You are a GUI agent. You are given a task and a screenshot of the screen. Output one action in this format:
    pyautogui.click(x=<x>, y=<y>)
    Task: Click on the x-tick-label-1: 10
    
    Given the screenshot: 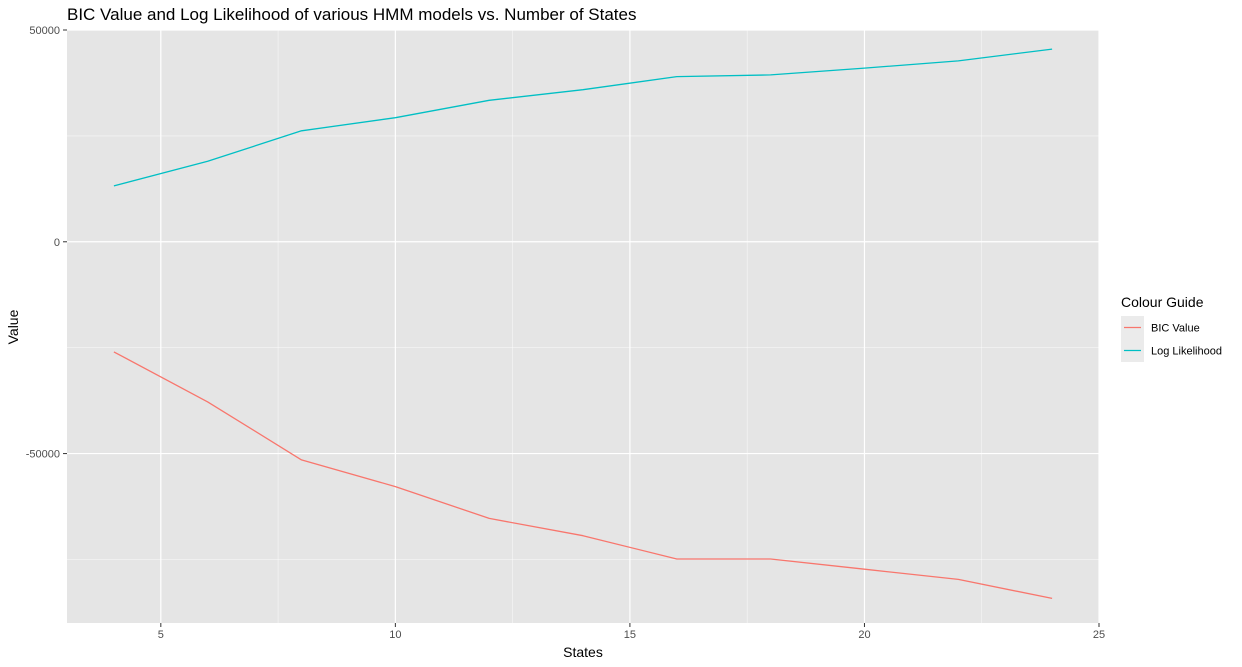 What is the action you would take?
    pyautogui.click(x=395, y=635)
    